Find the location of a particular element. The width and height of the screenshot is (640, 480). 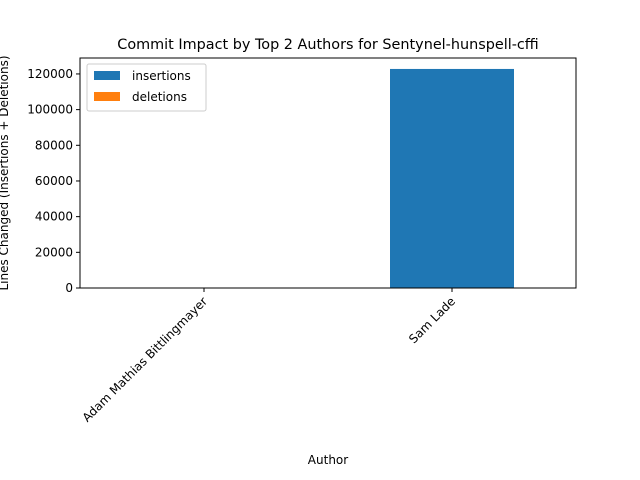

x-axis-label: Author is located at coordinates (328, 460).